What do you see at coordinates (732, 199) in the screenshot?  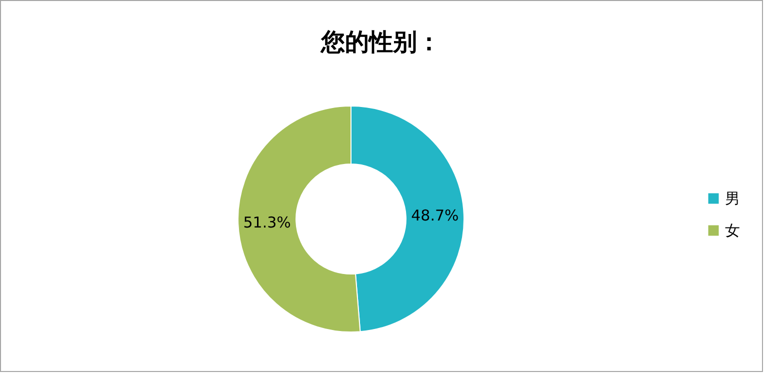 I see `legend-label: 男` at bounding box center [732, 199].